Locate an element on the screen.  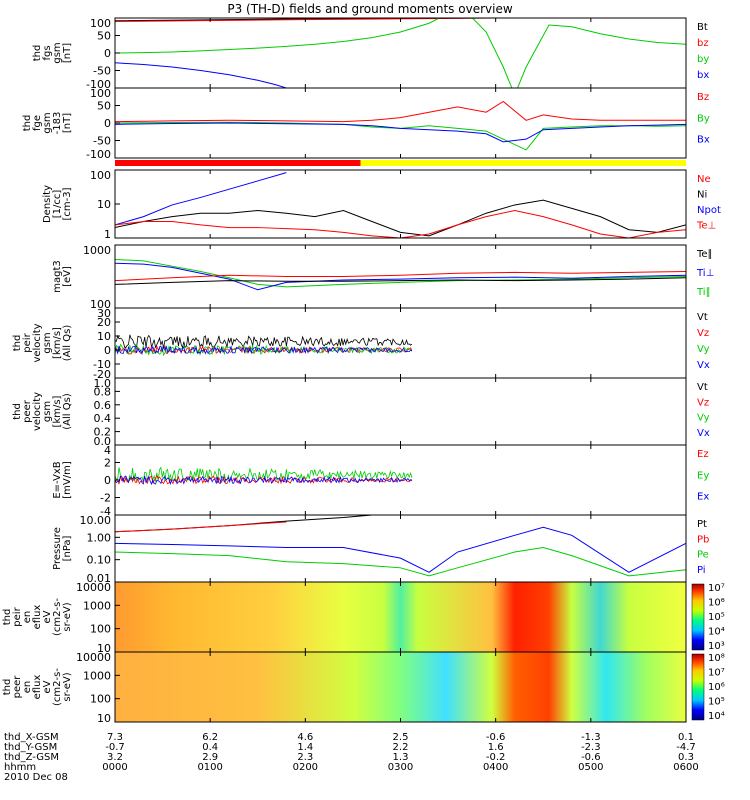
pressure-series-Pb is located at coordinates (201, 527).